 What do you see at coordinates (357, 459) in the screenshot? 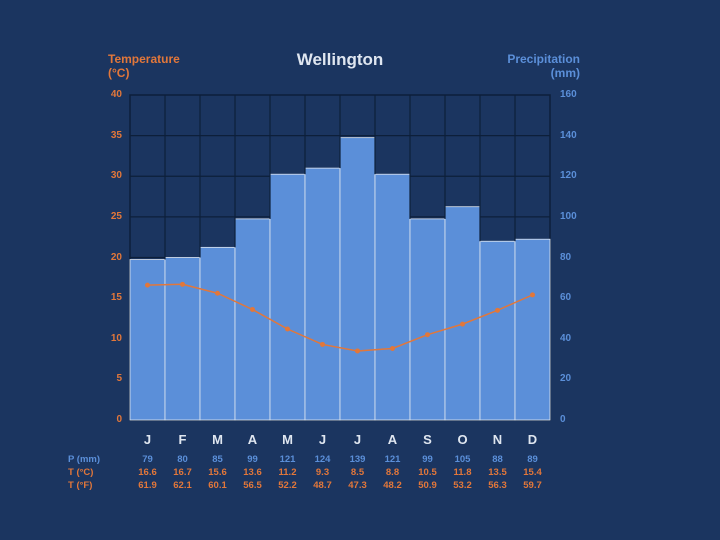
I see `precip-cell: 139` at bounding box center [357, 459].